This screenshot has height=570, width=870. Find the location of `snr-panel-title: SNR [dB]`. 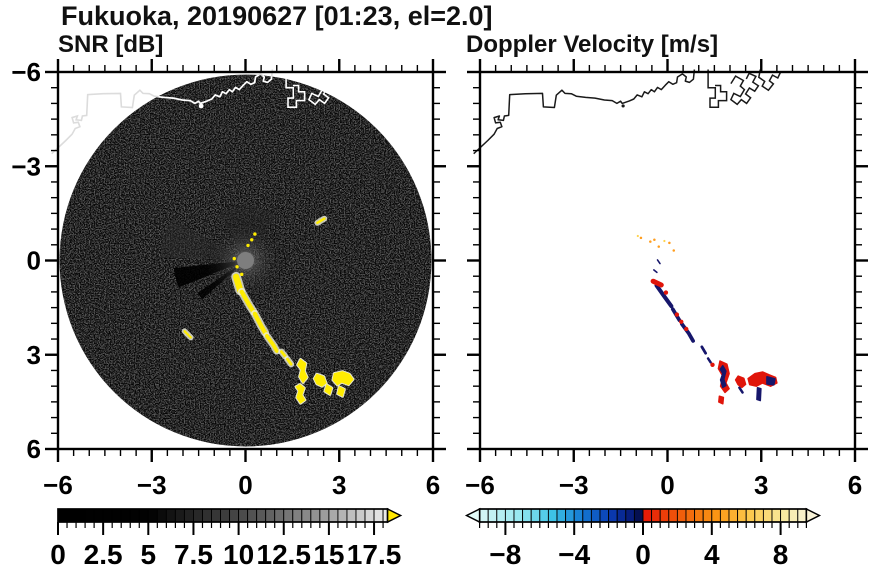

snr-panel-title: SNR [dB] is located at coordinates (111, 44).